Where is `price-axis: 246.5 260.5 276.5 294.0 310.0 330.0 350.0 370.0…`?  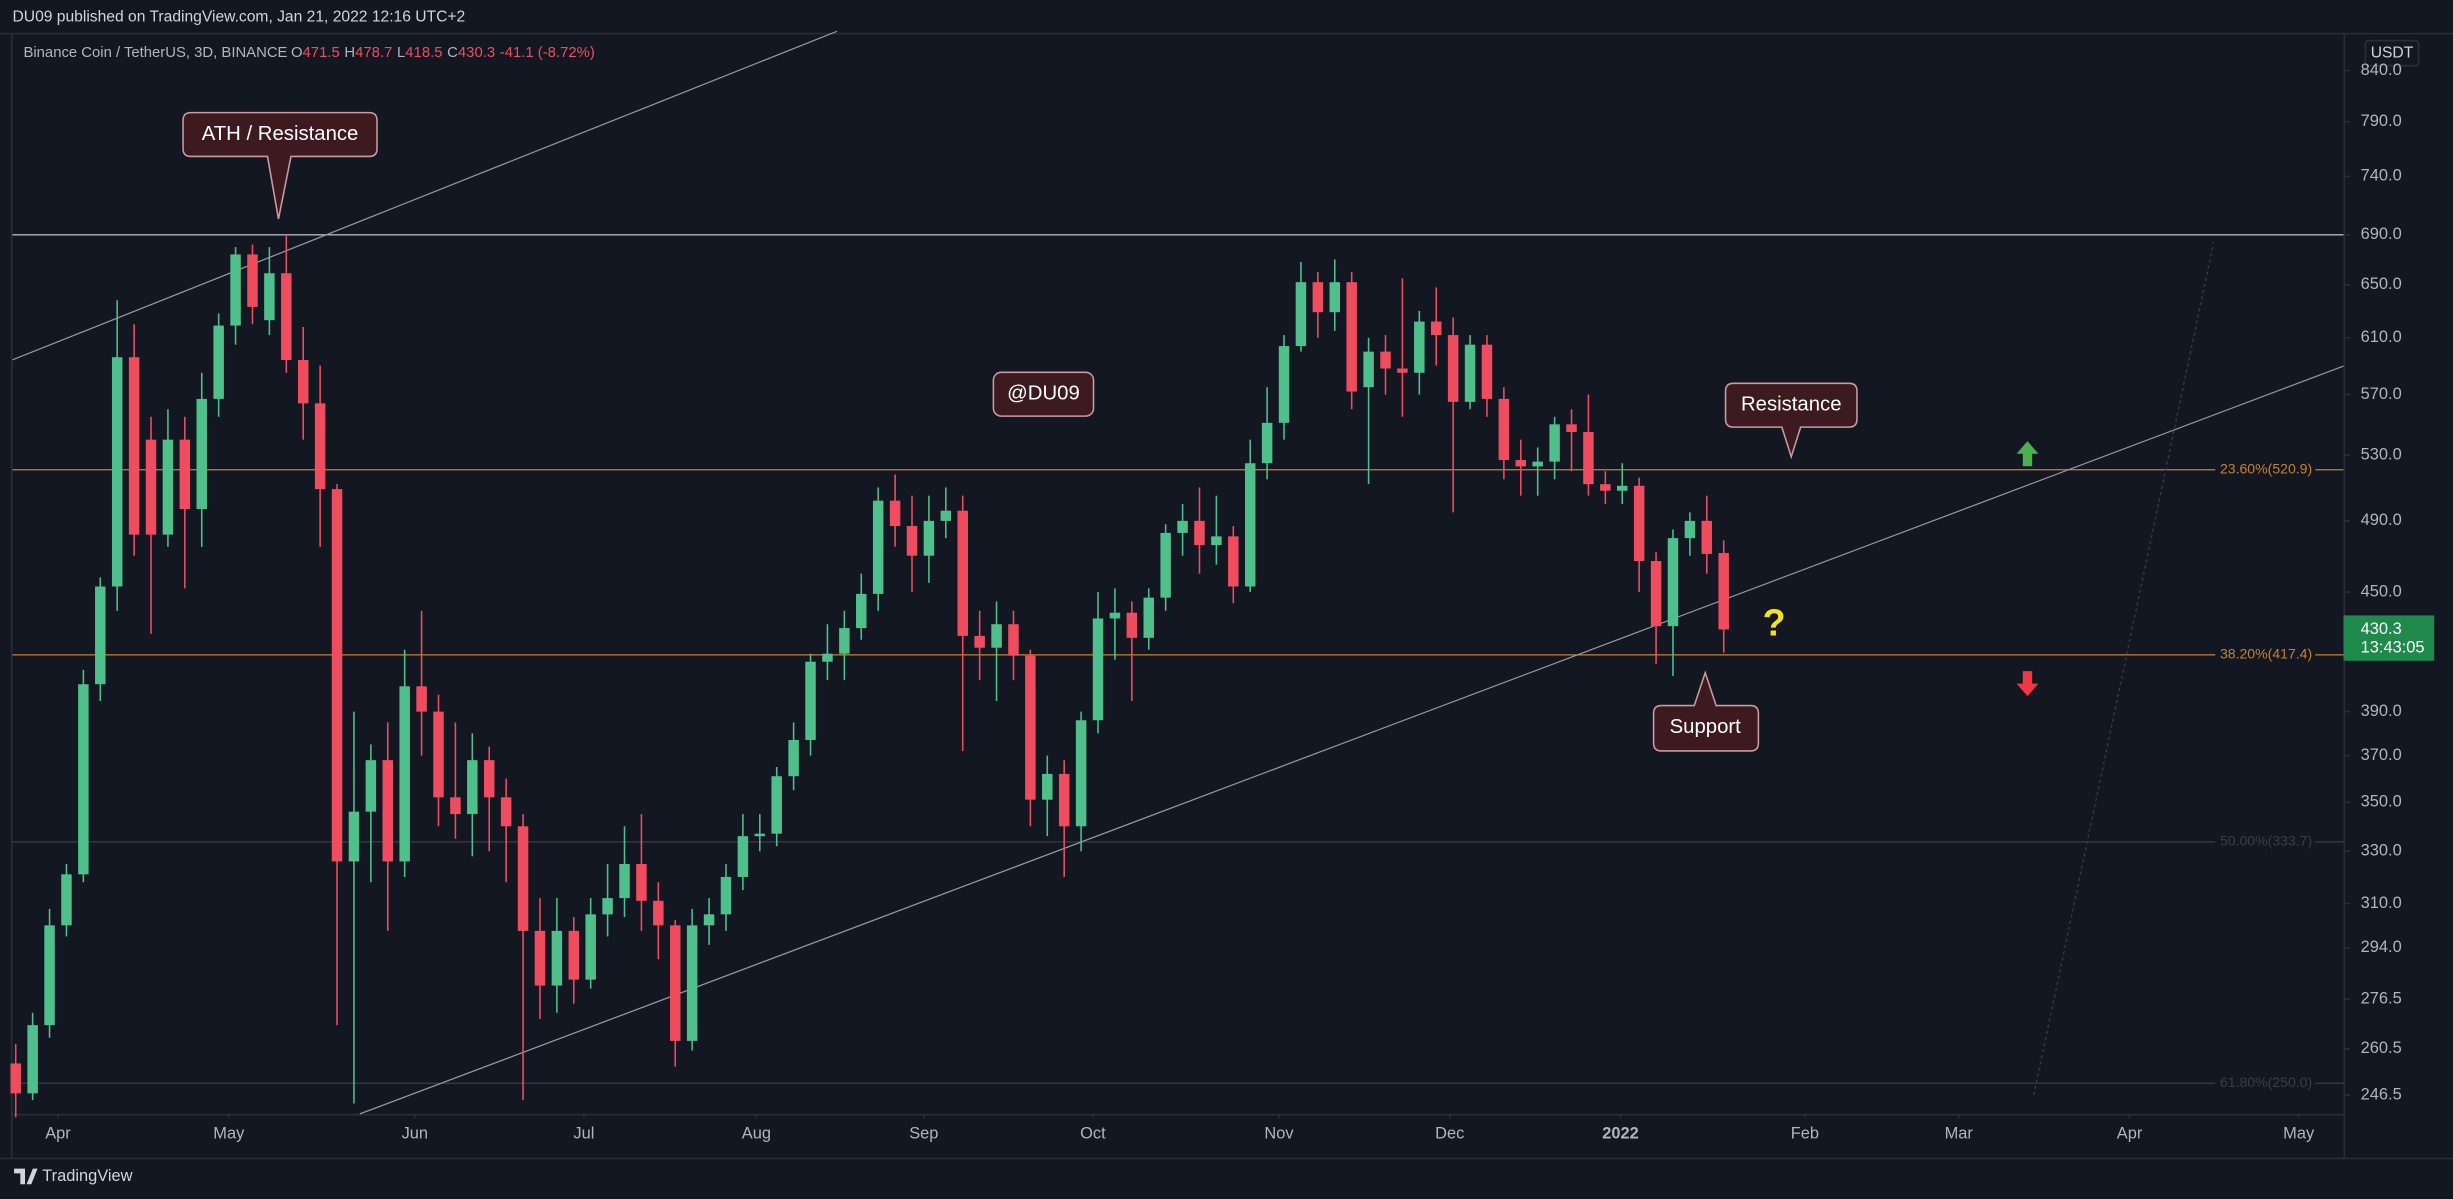 price-axis: 246.5 260.5 276.5 294.0 310.0 330.0 350.0 370.0… is located at coordinates (2389, 582).